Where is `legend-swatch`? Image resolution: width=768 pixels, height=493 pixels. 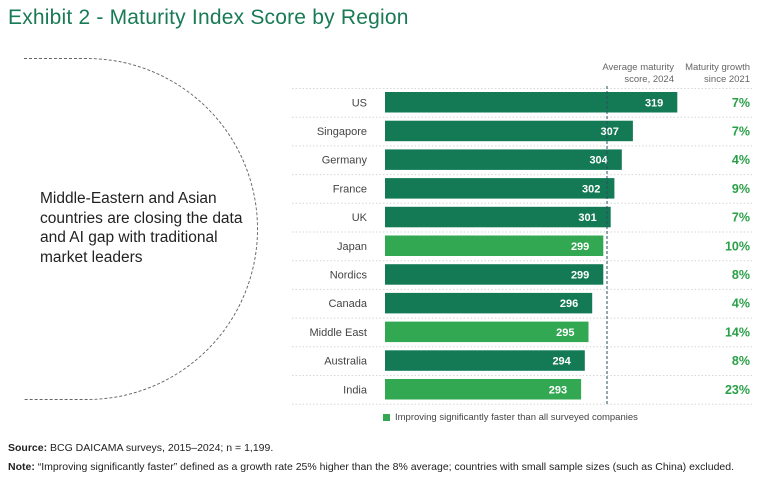 legend-swatch is located at coordinates (386, 417).